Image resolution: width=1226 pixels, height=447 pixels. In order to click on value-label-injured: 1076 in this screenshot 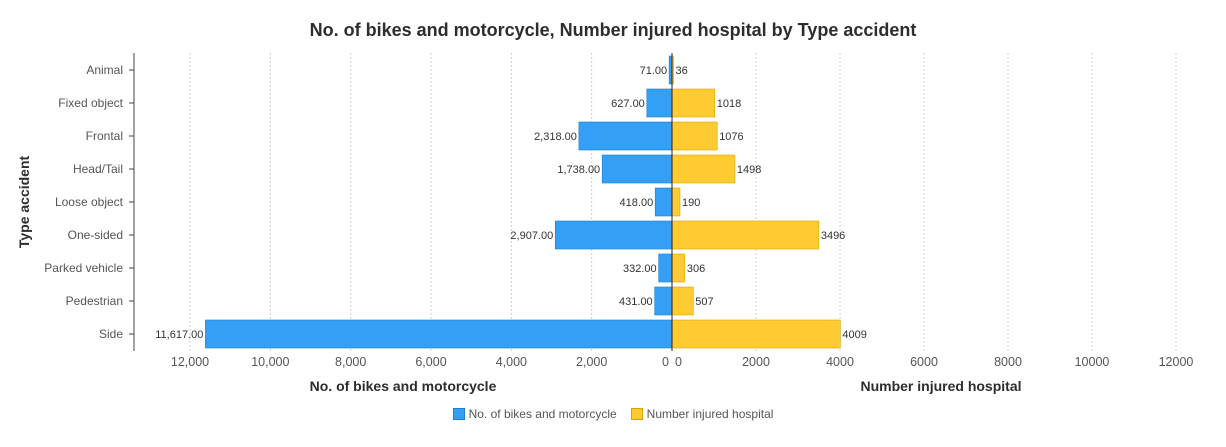, I will do `click(731, 137)`.